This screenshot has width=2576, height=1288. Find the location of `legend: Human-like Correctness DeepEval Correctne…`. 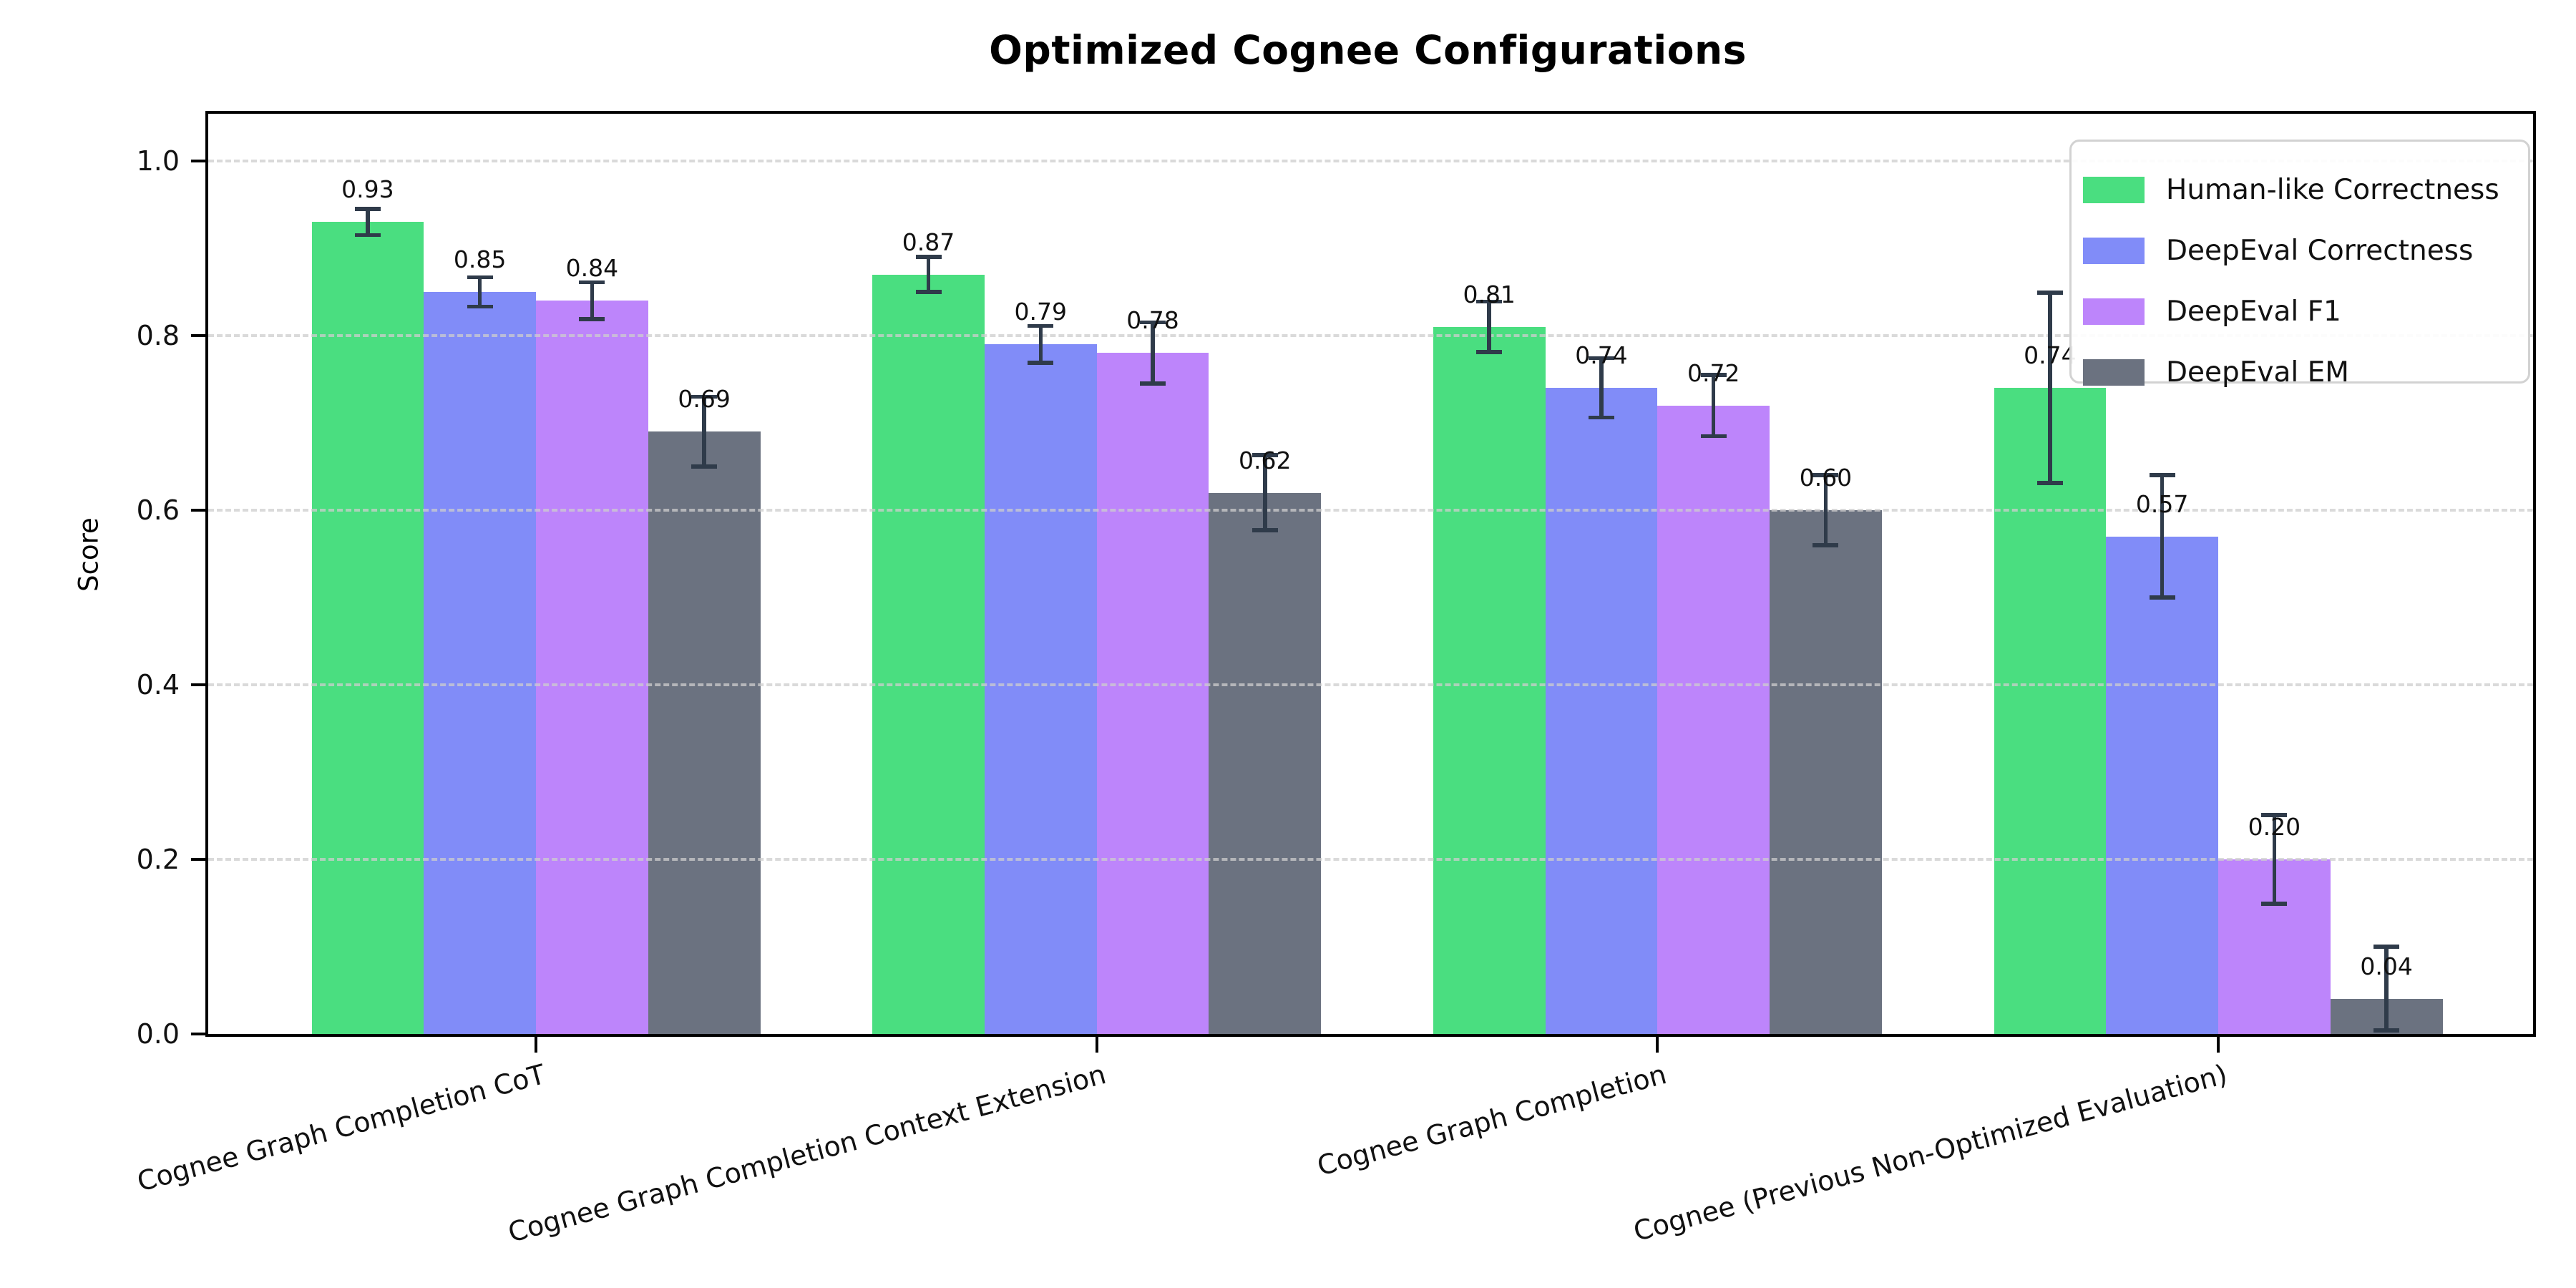

legend: Human-like Correctness DeepEval Correctne… is located at coordinates (2299, 264).